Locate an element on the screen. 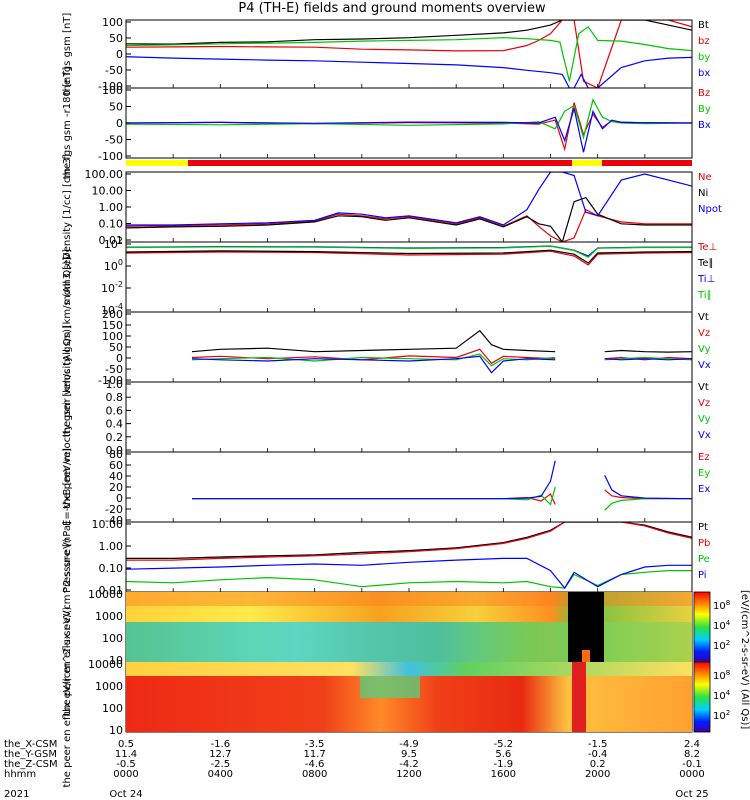 Image resolution: width=750 pixels, height=800 pixels. series-line-by is located at coordinates (409, 53).